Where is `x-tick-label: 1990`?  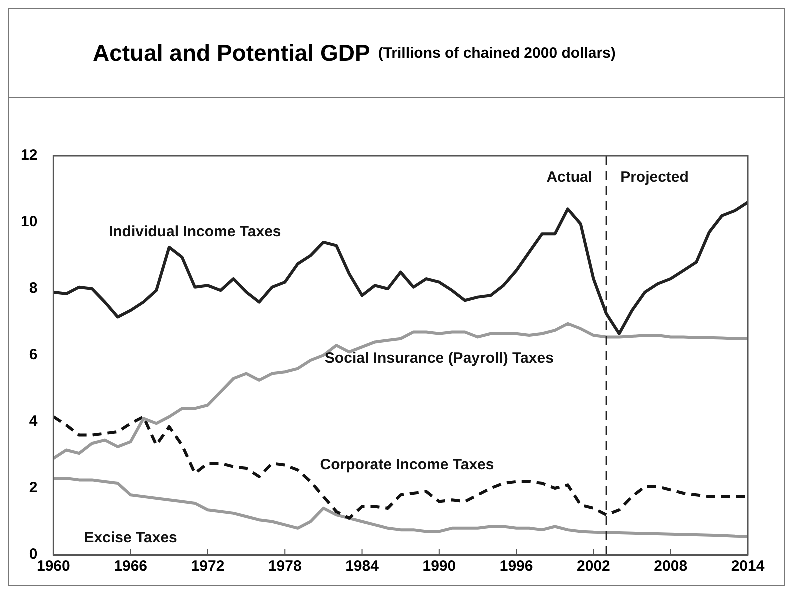
x-tick-label: 1990 is located at coordinates (439, 567).